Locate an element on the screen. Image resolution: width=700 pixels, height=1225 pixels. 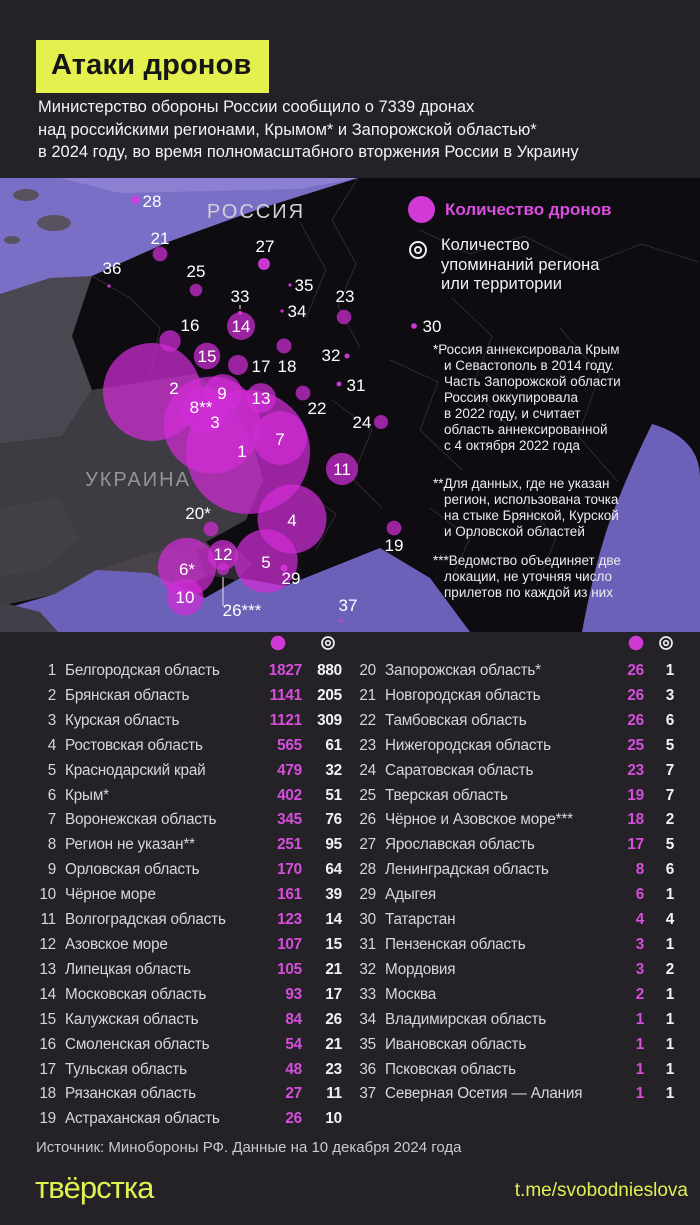
bubble-number-label: 11 is located at coordinates (342, 469).